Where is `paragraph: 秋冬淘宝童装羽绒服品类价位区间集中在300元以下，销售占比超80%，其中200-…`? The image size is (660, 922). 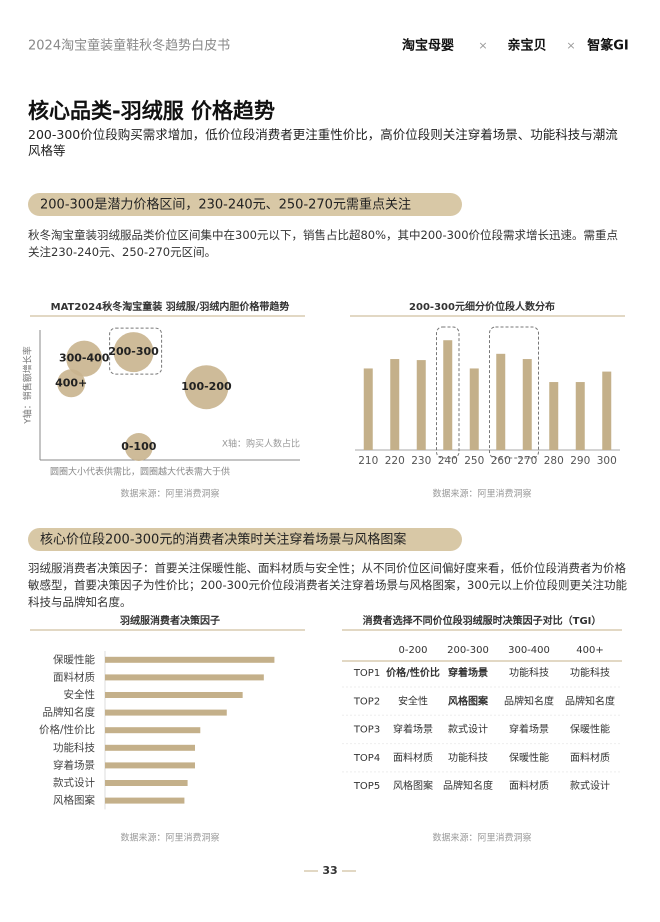 paragraph: 秋冬淘宝童装羽绒服品类价位区间集中在300元以下，销售占比超80%，其中200-… is located at coordinates (323, 243).